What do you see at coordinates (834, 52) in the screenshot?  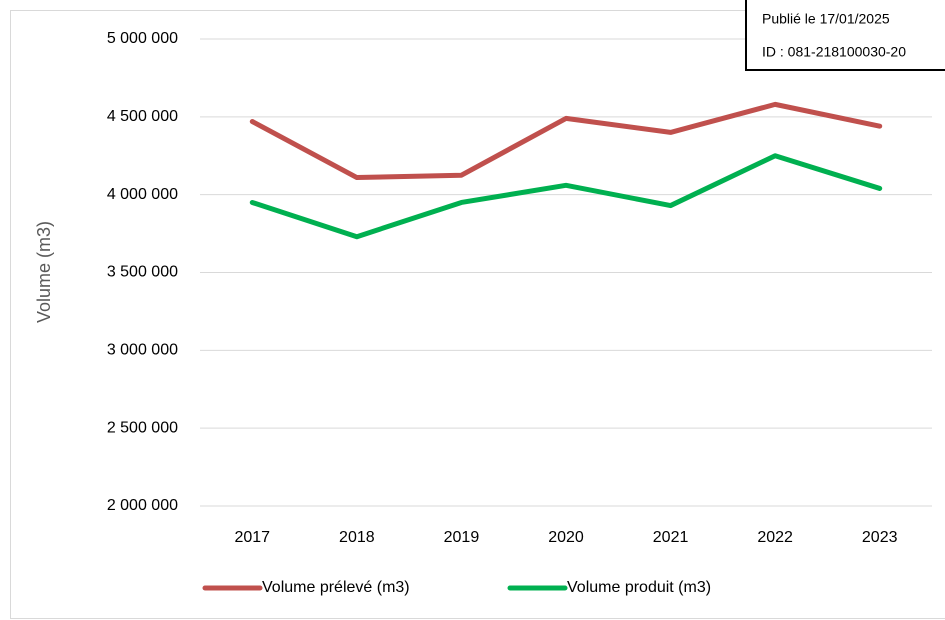 I see `stamp-id: ID : 081-218100030-20` at bounding box center [834, 52].